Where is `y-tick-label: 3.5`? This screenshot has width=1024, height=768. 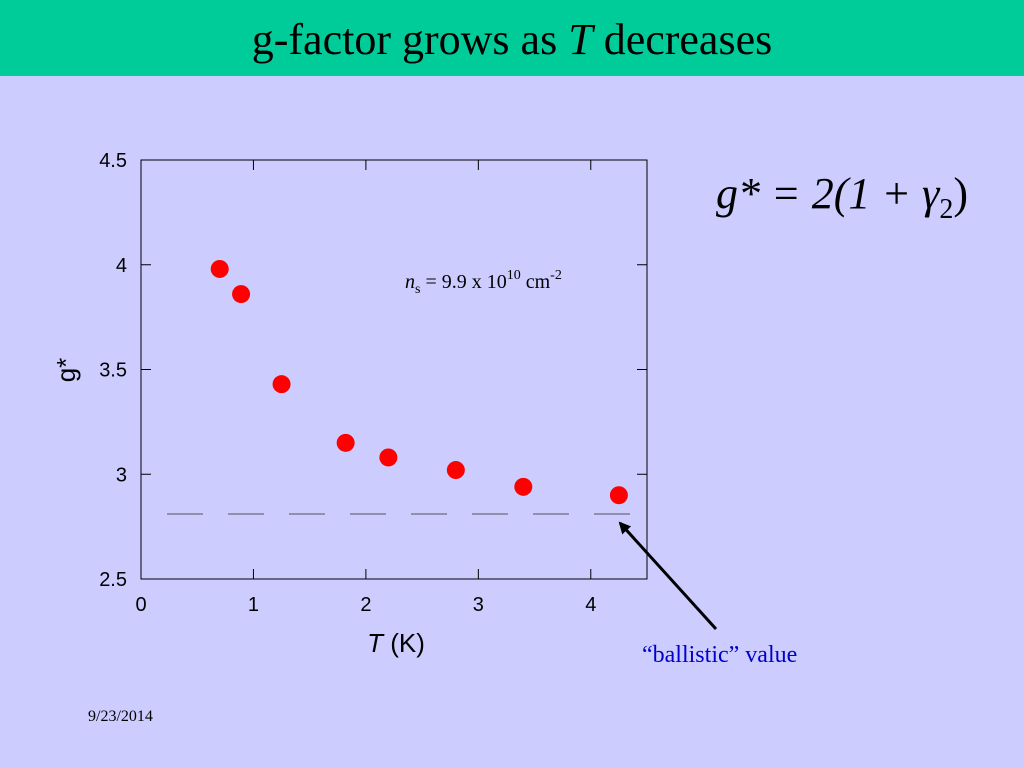 y-tick-label: 3.5 is located at coordinates (113, 371).